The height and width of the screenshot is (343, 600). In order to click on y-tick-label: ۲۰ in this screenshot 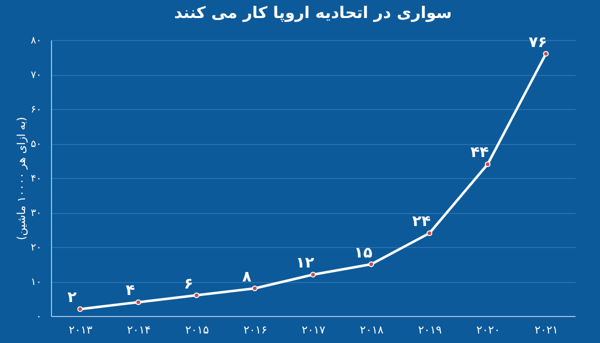, I will do `click(36, 248)`.